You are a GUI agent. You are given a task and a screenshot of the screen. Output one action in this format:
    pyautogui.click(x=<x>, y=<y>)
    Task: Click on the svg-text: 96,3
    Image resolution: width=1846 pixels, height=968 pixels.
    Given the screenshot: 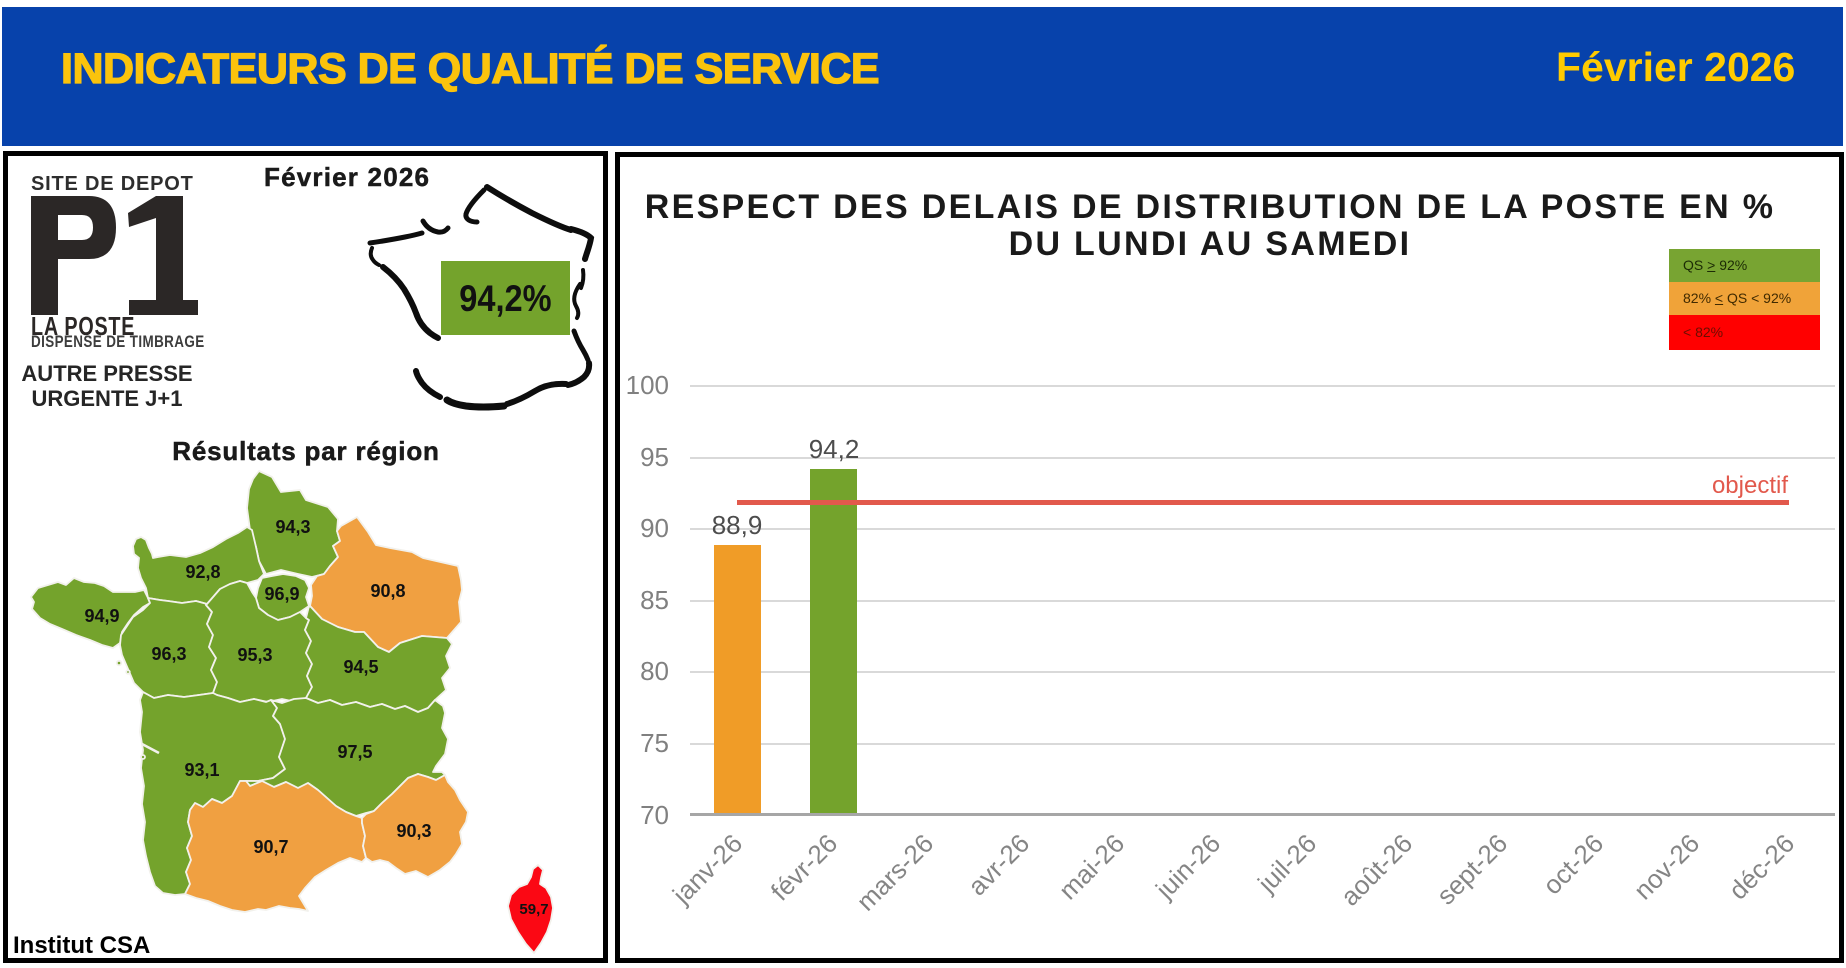 What is the action you would take?
    pyautogui.click(x=168, y=654)
    